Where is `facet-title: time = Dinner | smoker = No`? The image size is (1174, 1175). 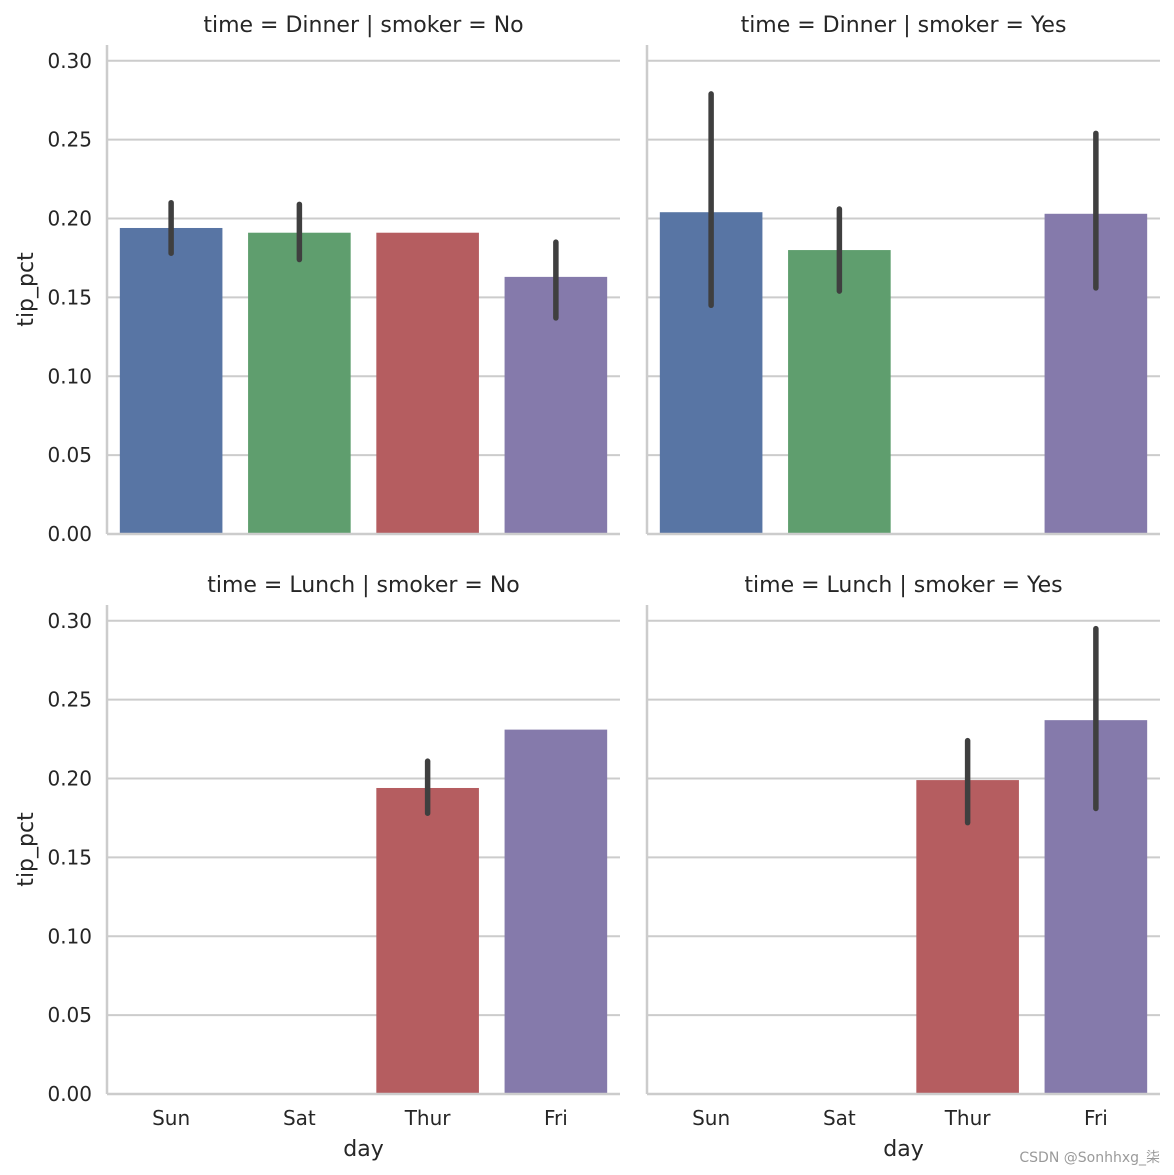
facet-title: time = Dinner | smoker = No is located at coordinates (363, 25).